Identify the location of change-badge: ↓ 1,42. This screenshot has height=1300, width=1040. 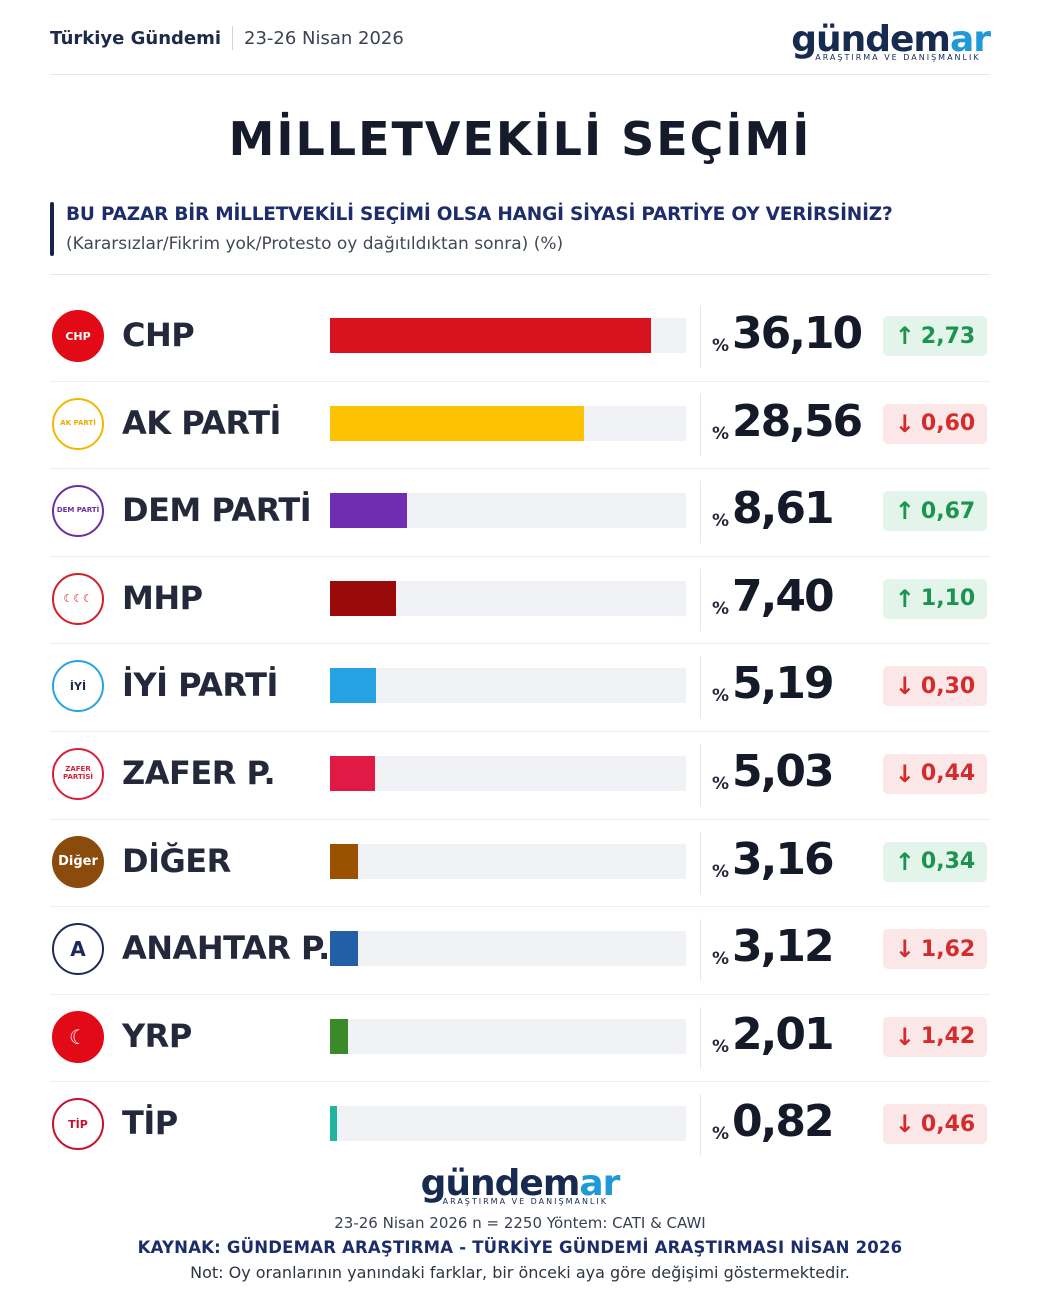
(935, 1036).